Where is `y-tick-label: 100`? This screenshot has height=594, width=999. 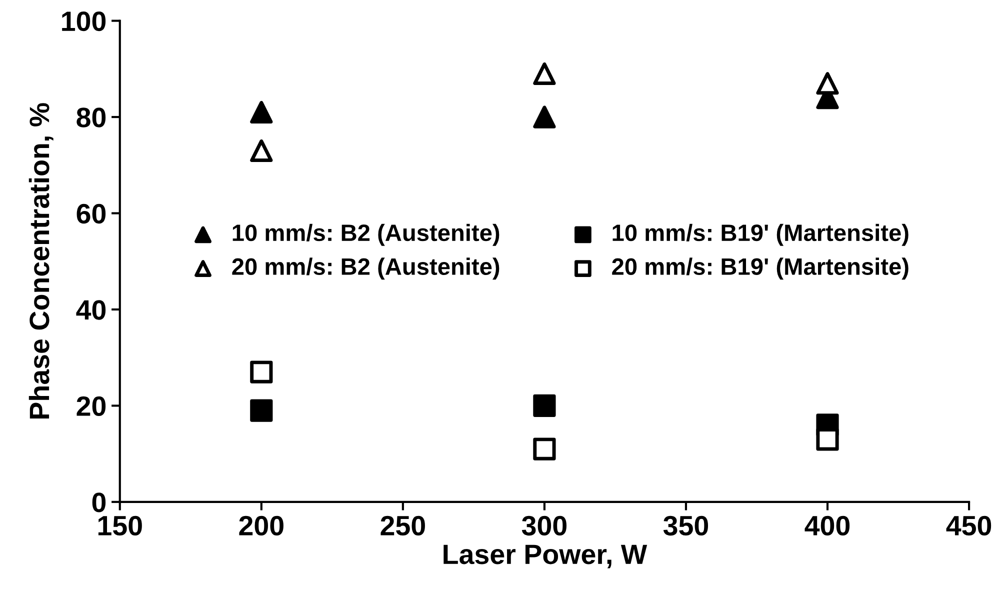
y-tick-label: 100 is located at coordinates (84, 21).